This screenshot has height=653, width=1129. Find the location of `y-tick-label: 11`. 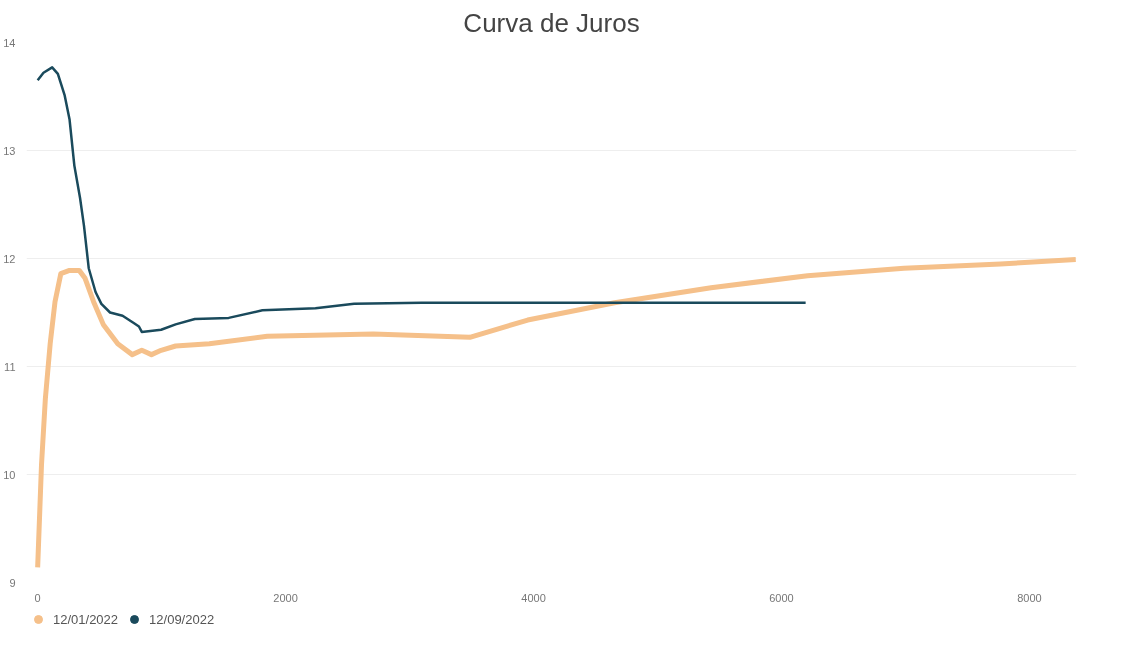

y-tick-label: 11 is located at coordinates (10, 366).